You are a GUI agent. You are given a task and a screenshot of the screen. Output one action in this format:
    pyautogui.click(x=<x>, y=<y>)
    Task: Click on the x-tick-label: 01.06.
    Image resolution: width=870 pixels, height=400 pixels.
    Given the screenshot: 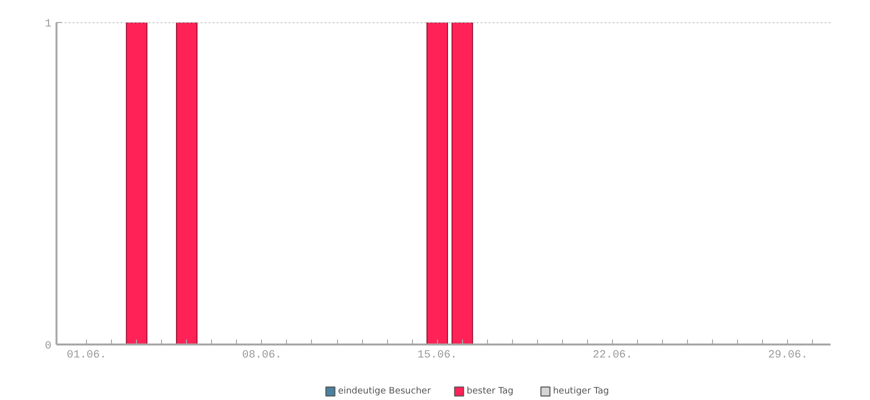 What is the action you would take?
    pyautogui.click(x=86, y=356)
    